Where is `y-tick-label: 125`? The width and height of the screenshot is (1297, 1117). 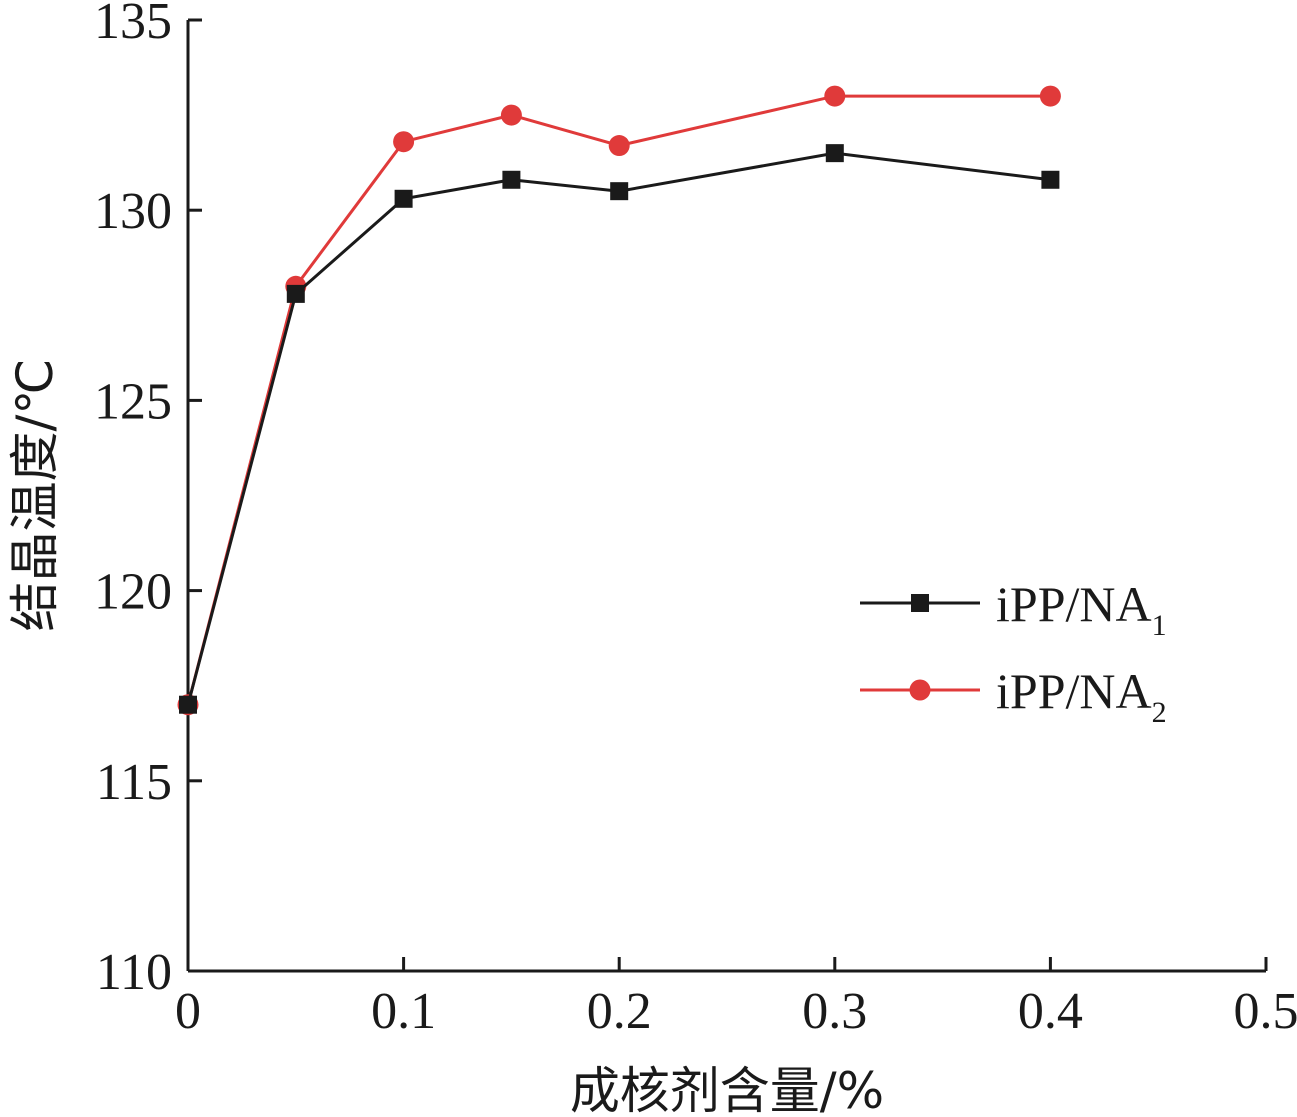
y-tick-label: 125 is located at coordinates (133, 401).